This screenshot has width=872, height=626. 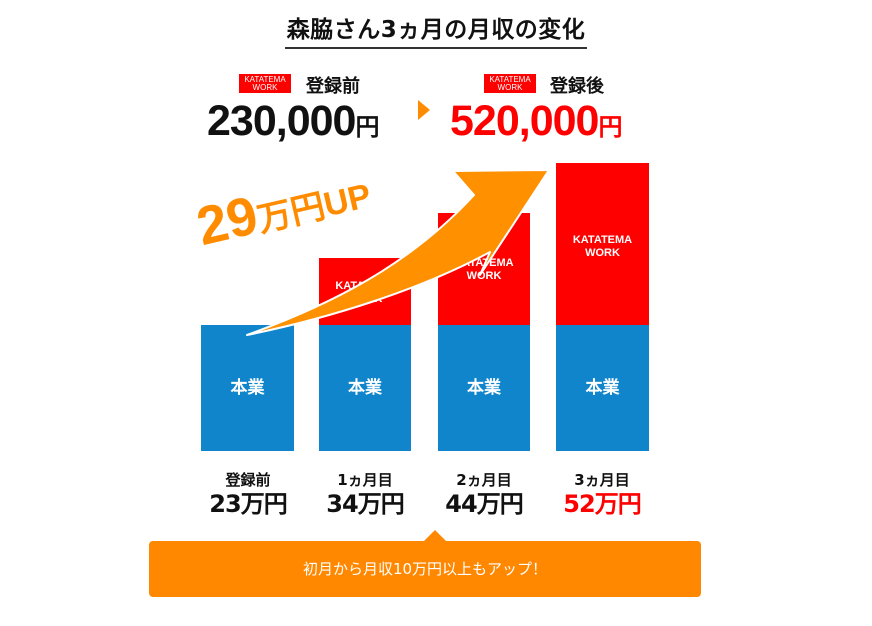 I want to click on bar-before-main: 本業, so click(x=247, y=388).